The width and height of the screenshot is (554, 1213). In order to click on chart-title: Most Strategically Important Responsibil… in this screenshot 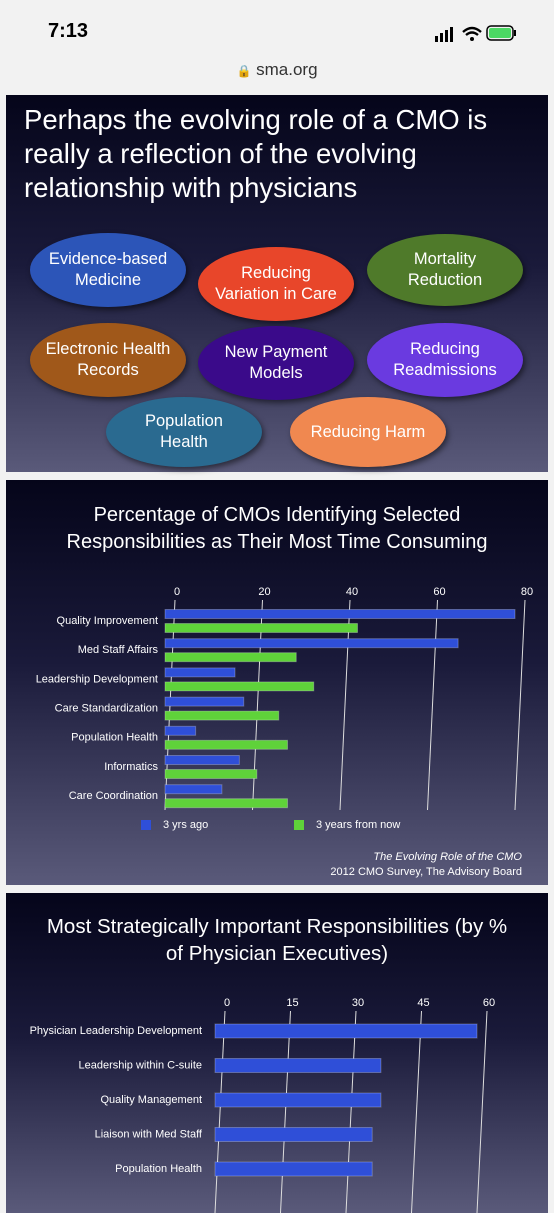, I will do `click(277, 940)`.